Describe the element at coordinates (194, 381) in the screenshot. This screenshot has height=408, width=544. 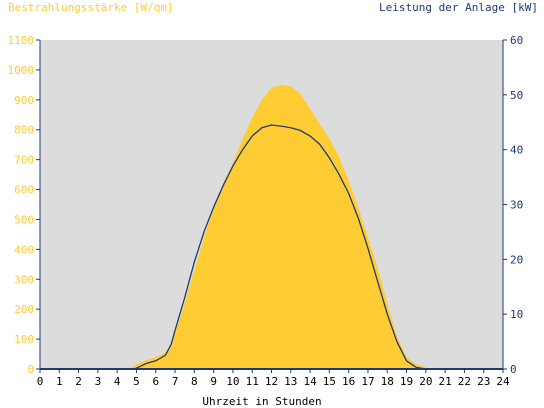
I see `x-tick-label: 8` at that location.